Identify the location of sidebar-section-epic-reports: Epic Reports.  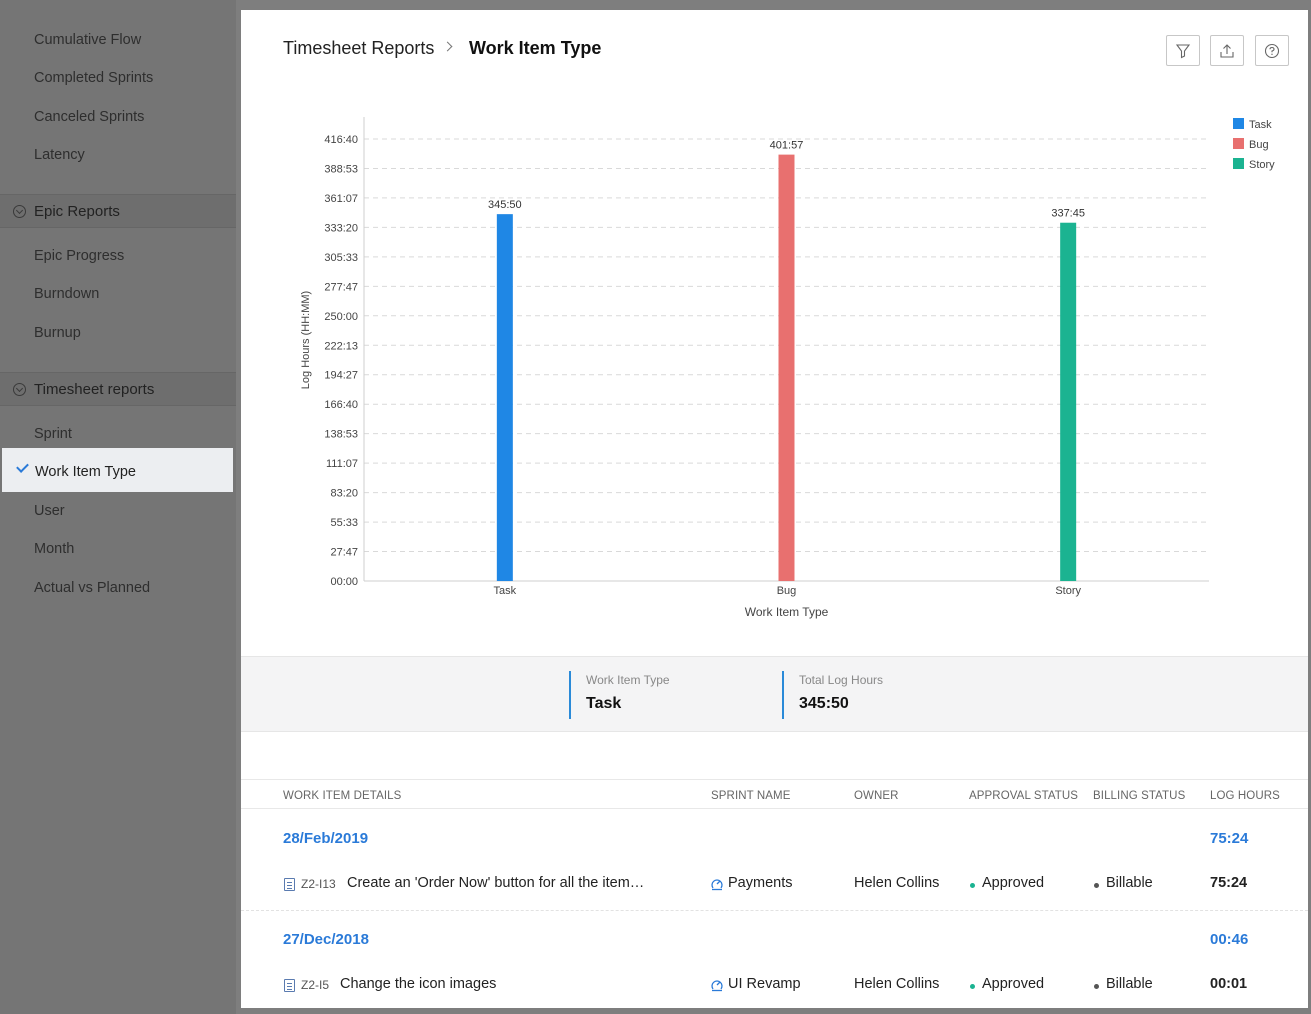
(118, 211).